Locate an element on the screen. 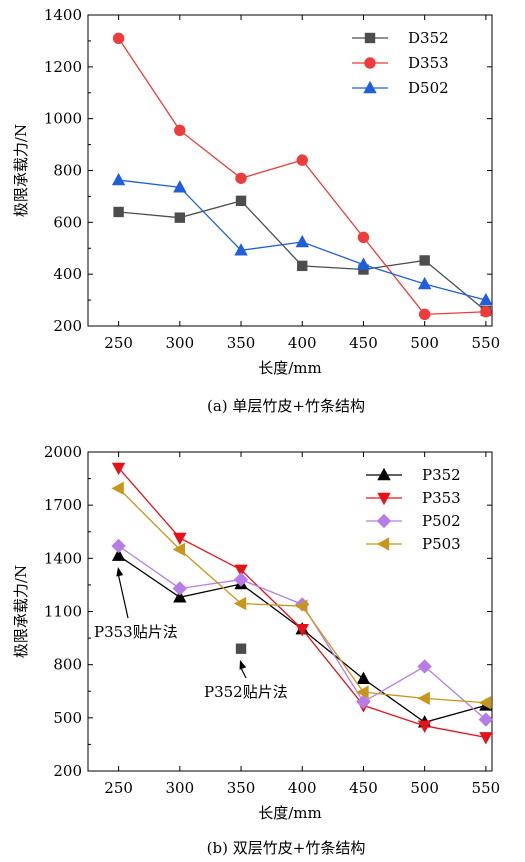 This screenshot has width=525, height=862. legend-label: P502 is located at coordinates (441, 521).